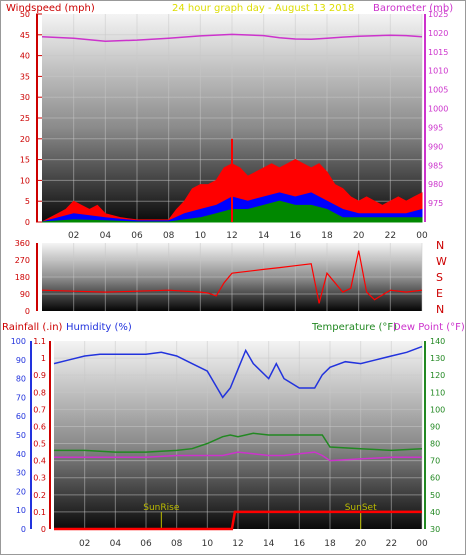  What do you see at coordinates (438, 90) in the screenshot?
I see `baro-y-tick-label: 1005` at bounding box center [438, 90].